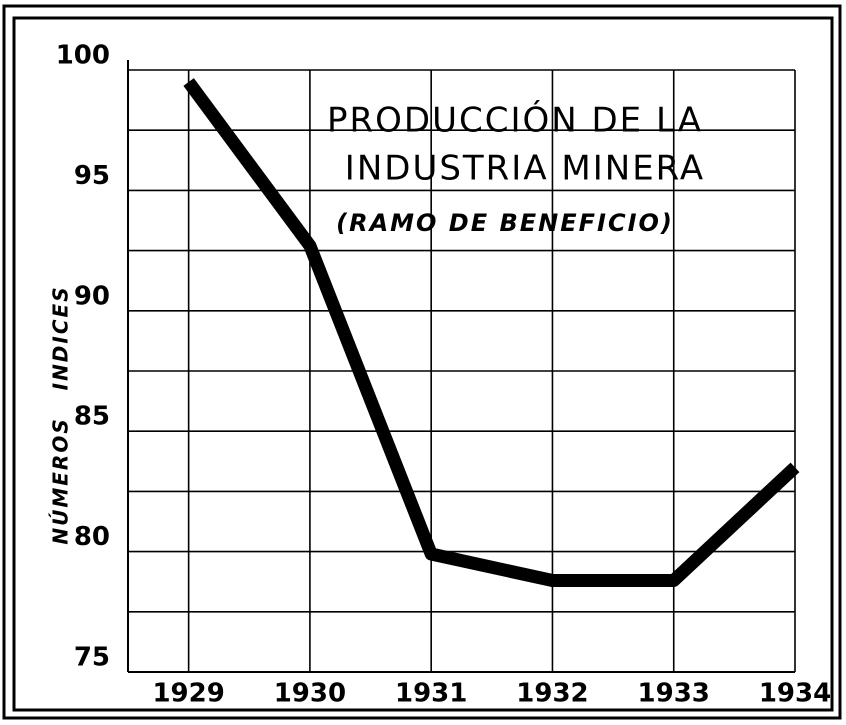 The width and height of the screenshot is (846, 725). I want to click on y-tick-label: 75, so click(92, 658).